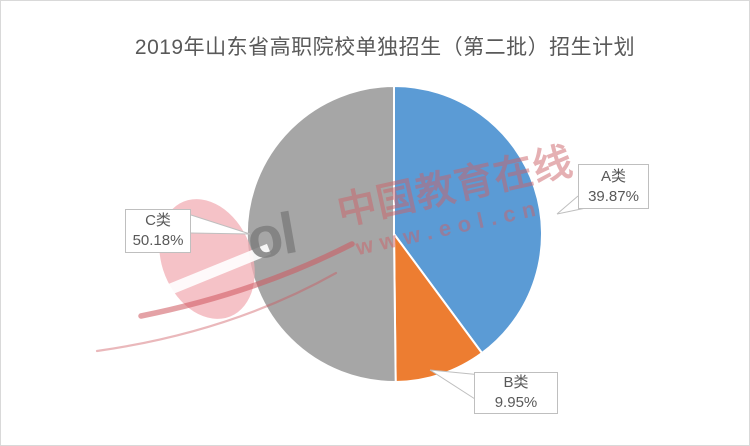  What do you see at coordinates (212, 272) in the screenshot?
I see `eol-logo-e-cut` at bounding box center [212, 272].